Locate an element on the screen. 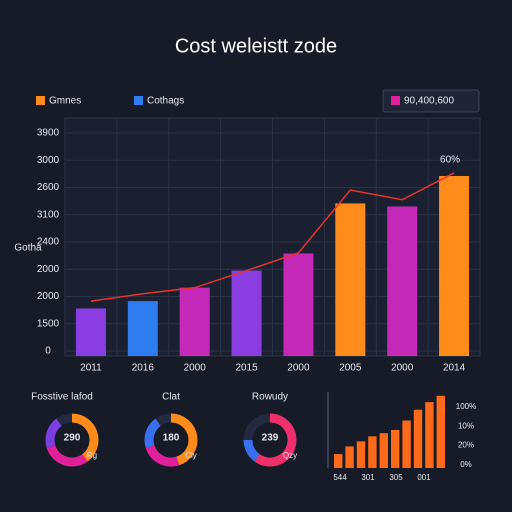  donut-label: Rg is located at coordinates (92, 455).